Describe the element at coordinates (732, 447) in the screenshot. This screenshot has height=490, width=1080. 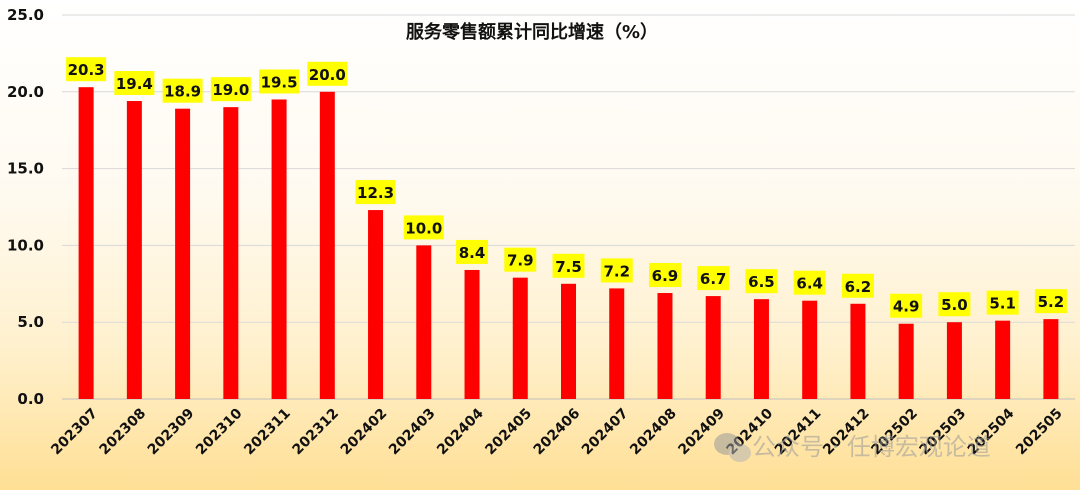
I see `wechat-icon` at that location.